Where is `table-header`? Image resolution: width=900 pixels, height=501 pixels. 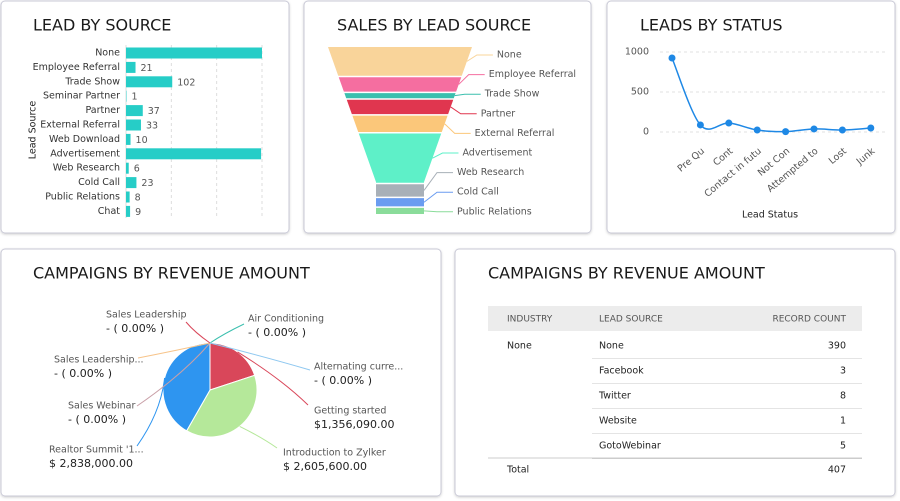 table-header is located at coordinates (675, 318).